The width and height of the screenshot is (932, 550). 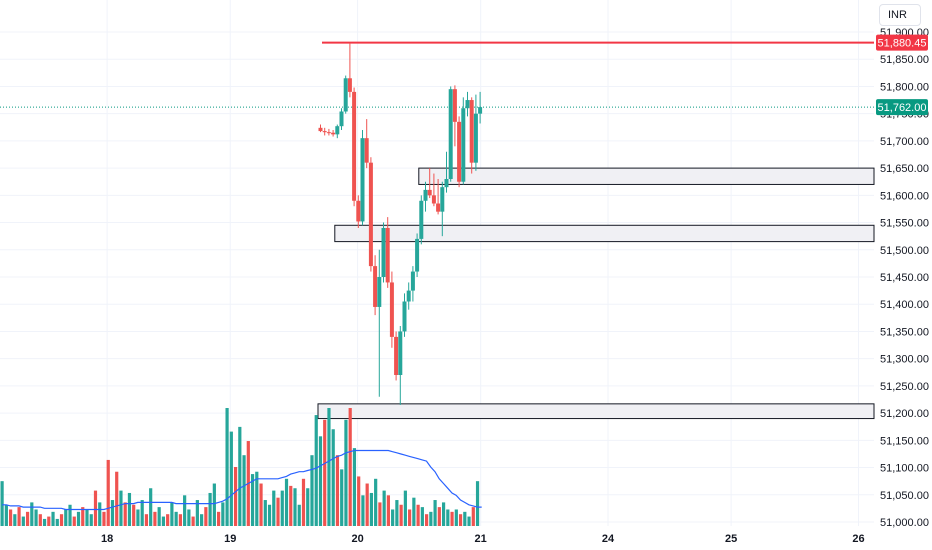 I want to click on date-tick-label: 24, so click(x=608, y=539).